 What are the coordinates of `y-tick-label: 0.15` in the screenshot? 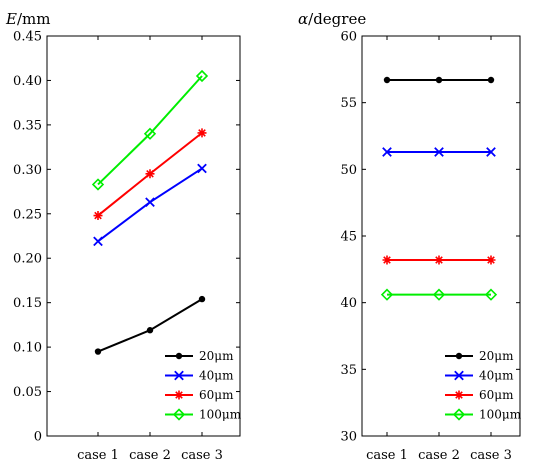 It's located at (27, 303).